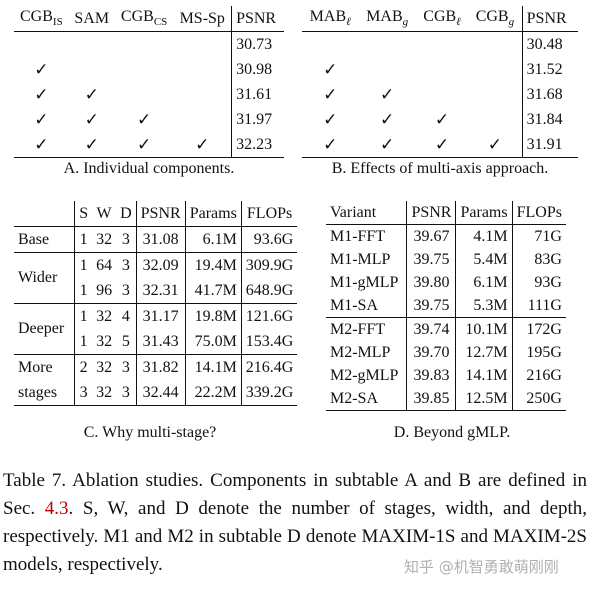 The image size is (593, 590). I want to click on table-row: 30.73, so click(149, 44).